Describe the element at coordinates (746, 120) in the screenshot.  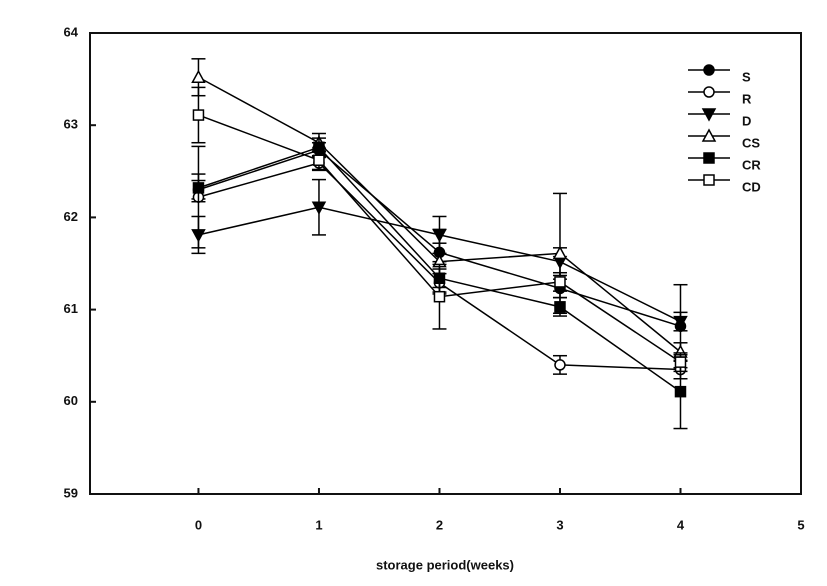
I see `legend-label: D` at that location.